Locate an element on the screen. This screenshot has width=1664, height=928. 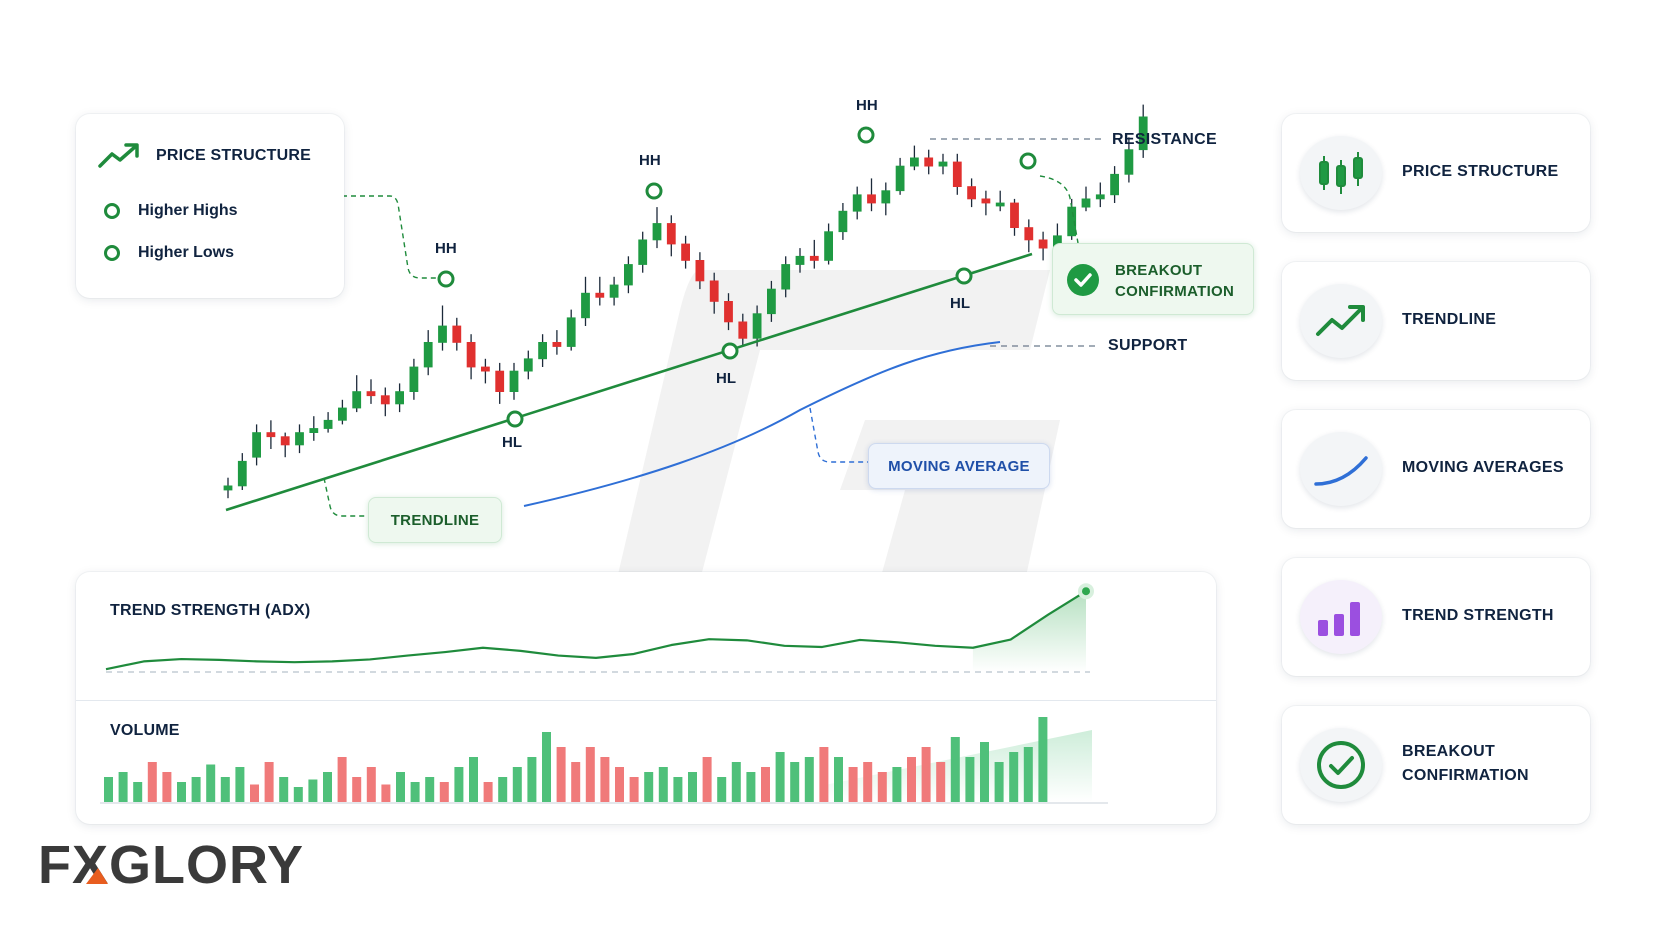
volume-title: VOLUME is located at coordinates (145, 730).